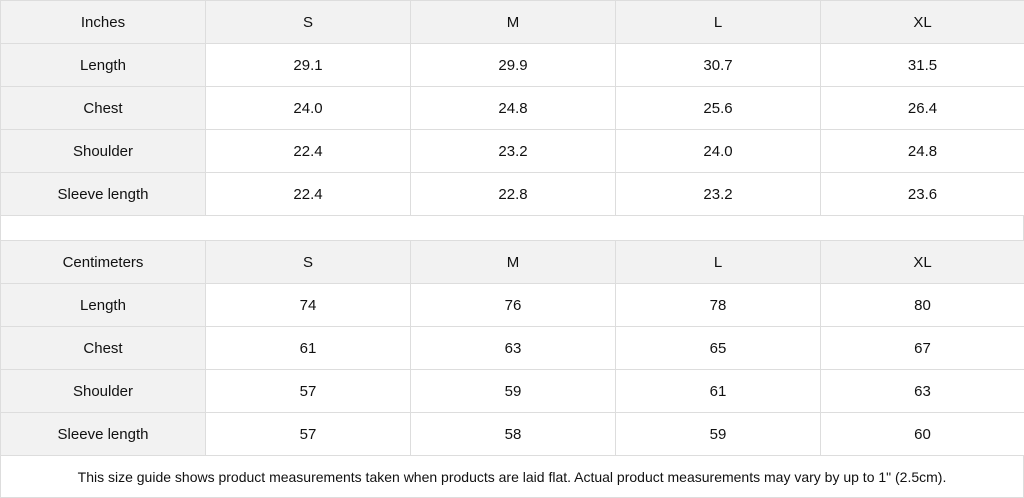 The width and height of the screenshot is (1024, 498). Describe the element at coordinates (308, 305) in the screenshot. I see `measurement-value: 74` at that location.